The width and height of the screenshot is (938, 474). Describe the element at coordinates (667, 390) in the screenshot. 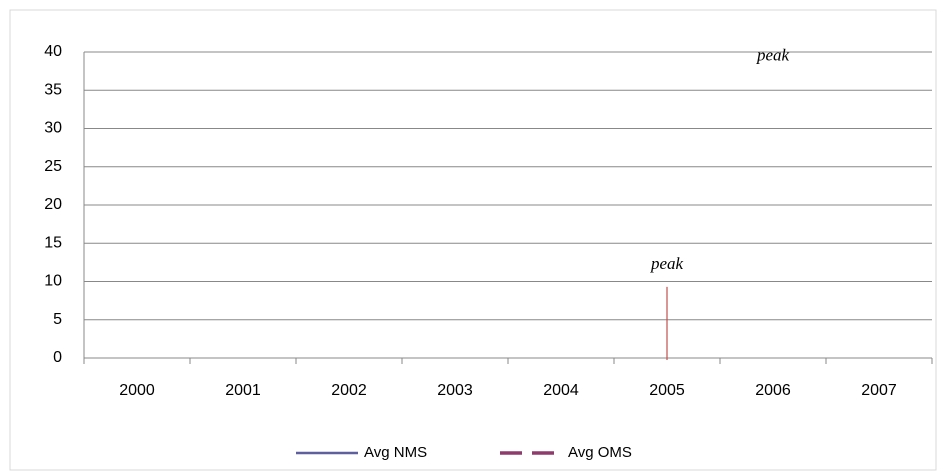

I see `x-tick-label: 2005` at that location.